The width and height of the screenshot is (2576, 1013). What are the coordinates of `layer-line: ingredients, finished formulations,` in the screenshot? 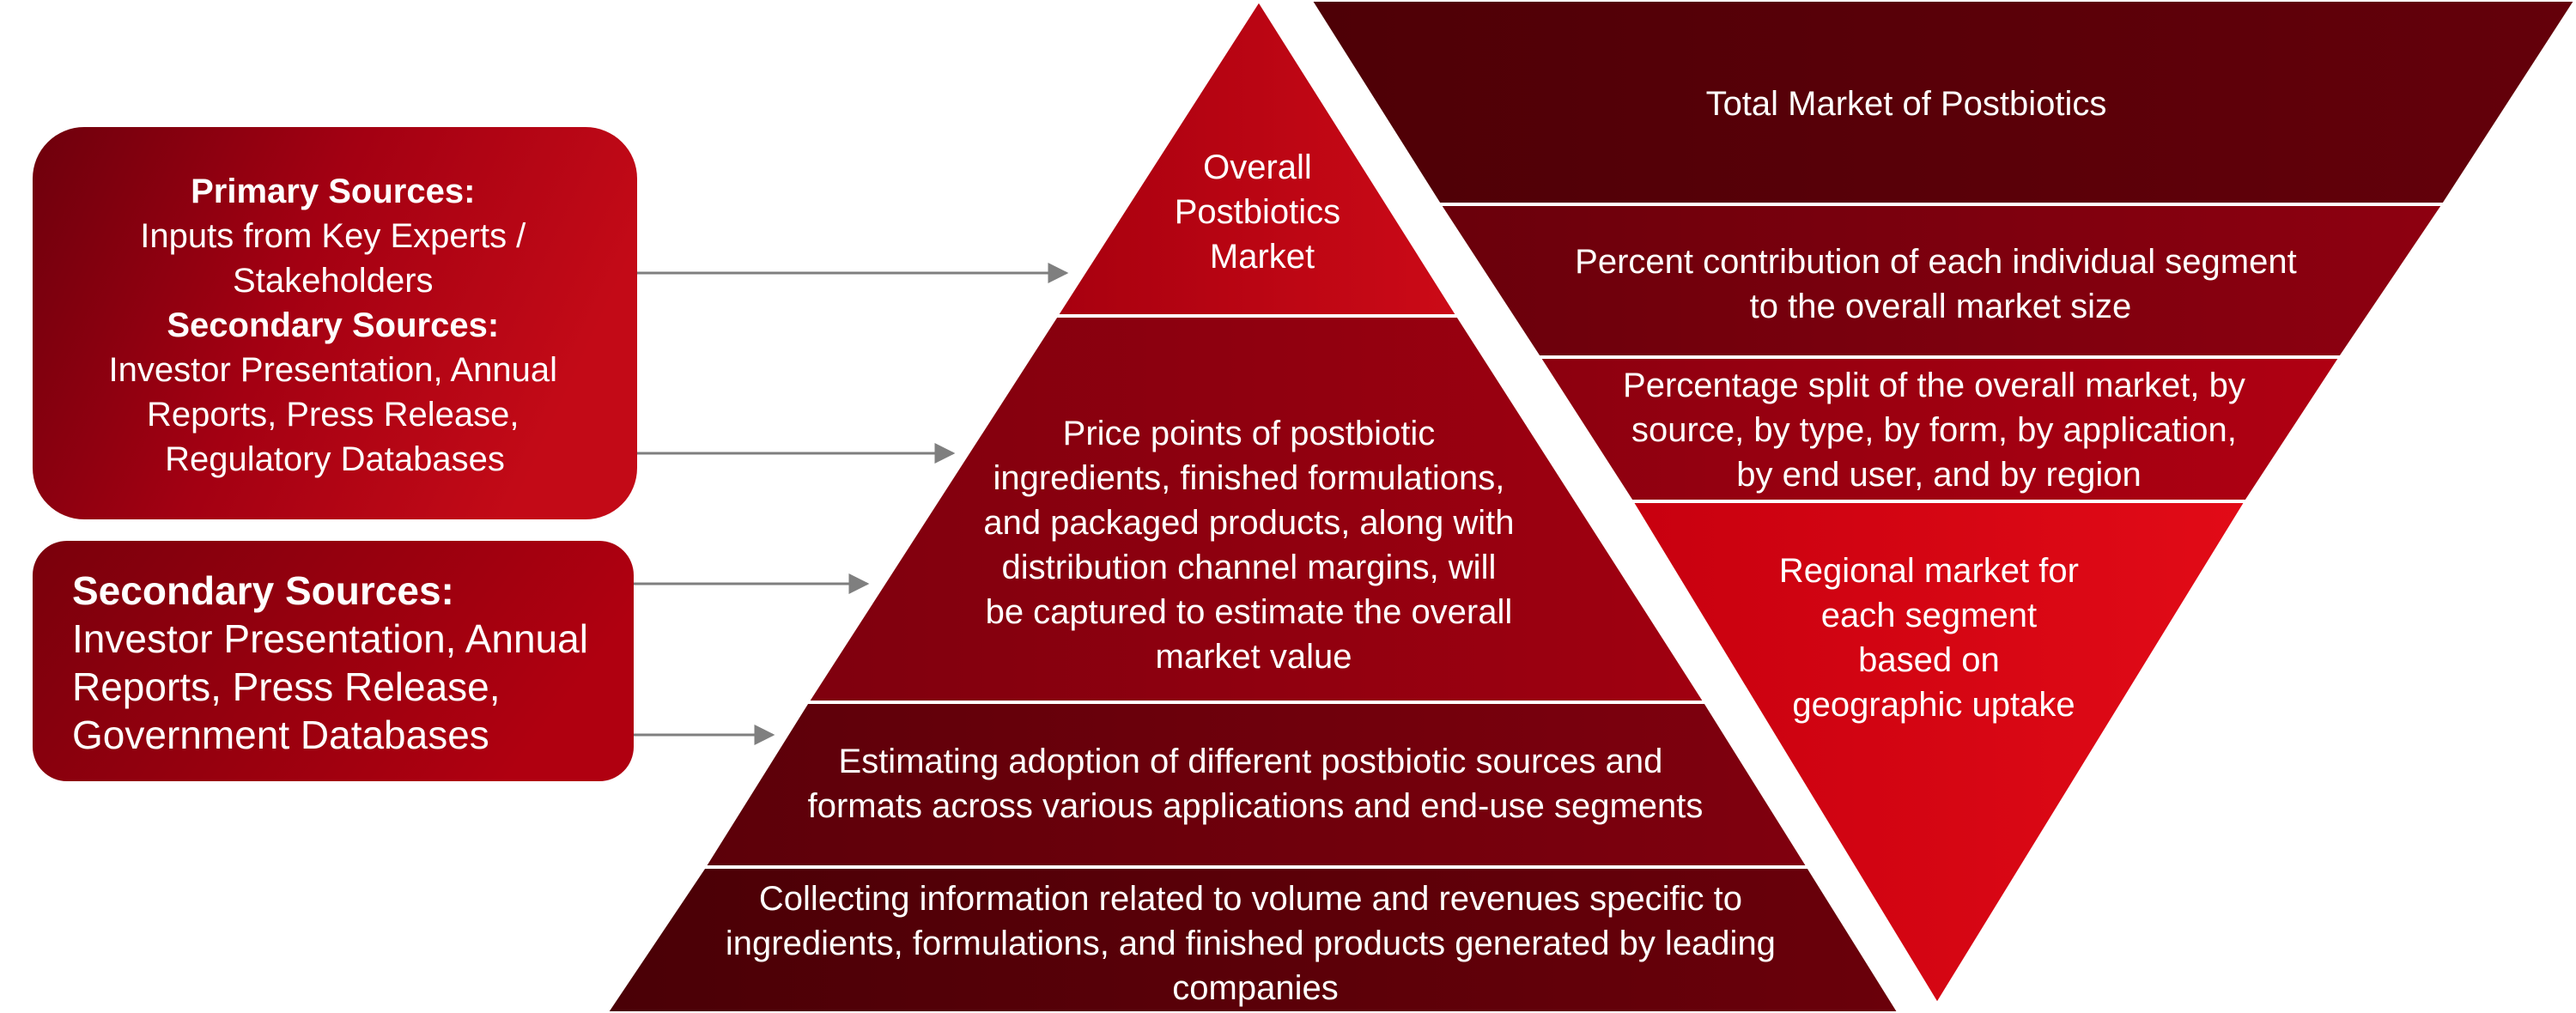 It's located at (1248, 478).